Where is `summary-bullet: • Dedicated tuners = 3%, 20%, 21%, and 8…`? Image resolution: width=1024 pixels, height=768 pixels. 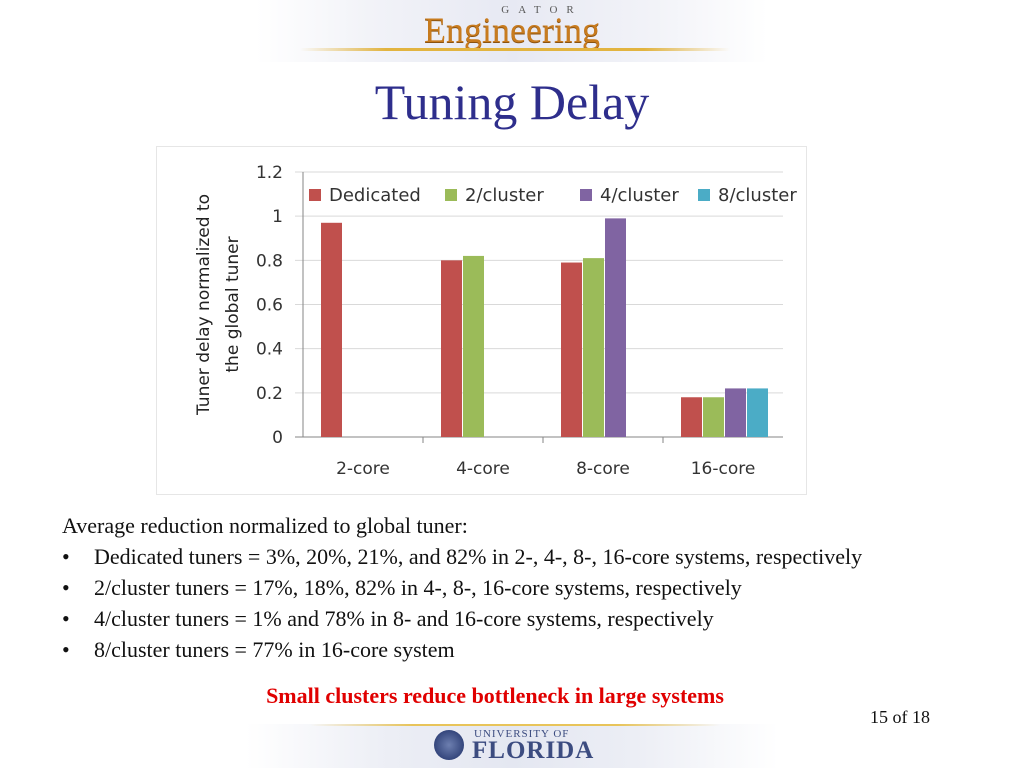
summary-bullet: • Dedicated tuners = 3%, 20%, 21%, and 8… is located at coordinates (537, 556).